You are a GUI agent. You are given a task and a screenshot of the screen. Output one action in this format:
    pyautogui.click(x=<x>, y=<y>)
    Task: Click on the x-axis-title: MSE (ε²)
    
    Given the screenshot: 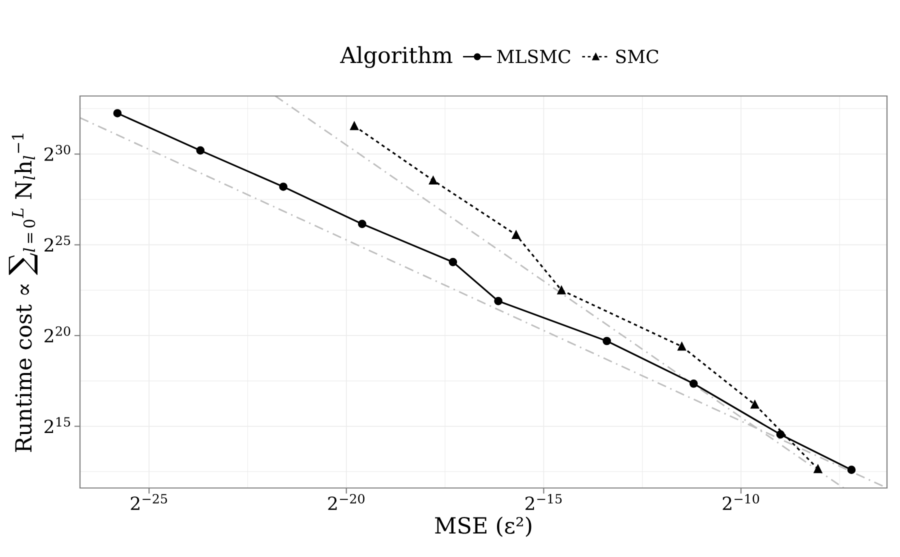 What is the action you would take?
    pyautogui.click(x=483, y=526)
    